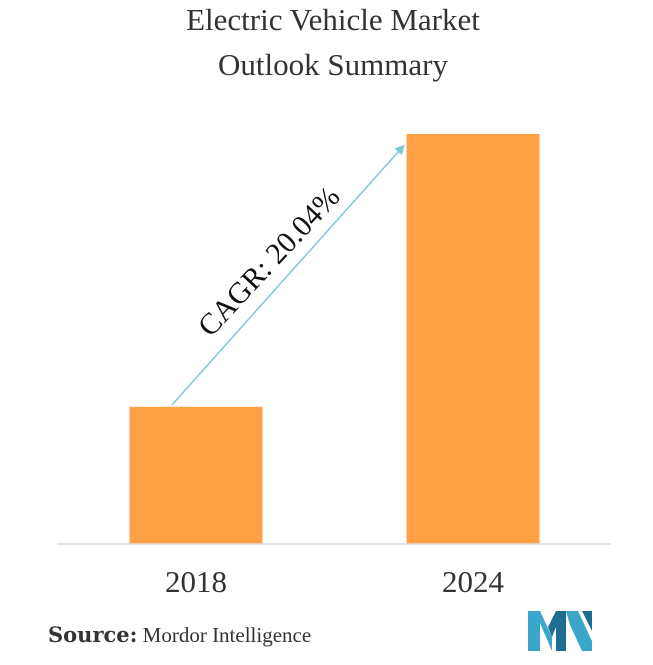 The image size is (653, 665). I want to click on cagr-annotation: CAGR: 20.04%, so click(269, 261).